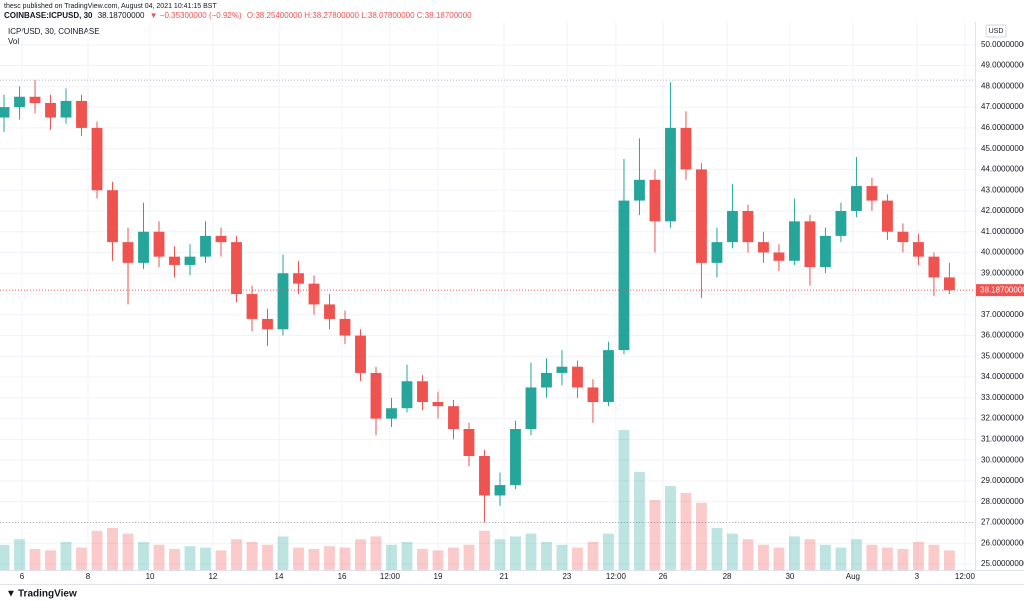 Image resolution: width=1024 pixels, height=609 pixels. What do you see at coordinates (1002, 127) in the screenshot?
I see `y-tick-label: 46.00000000` at bounding box center [1002, 127].